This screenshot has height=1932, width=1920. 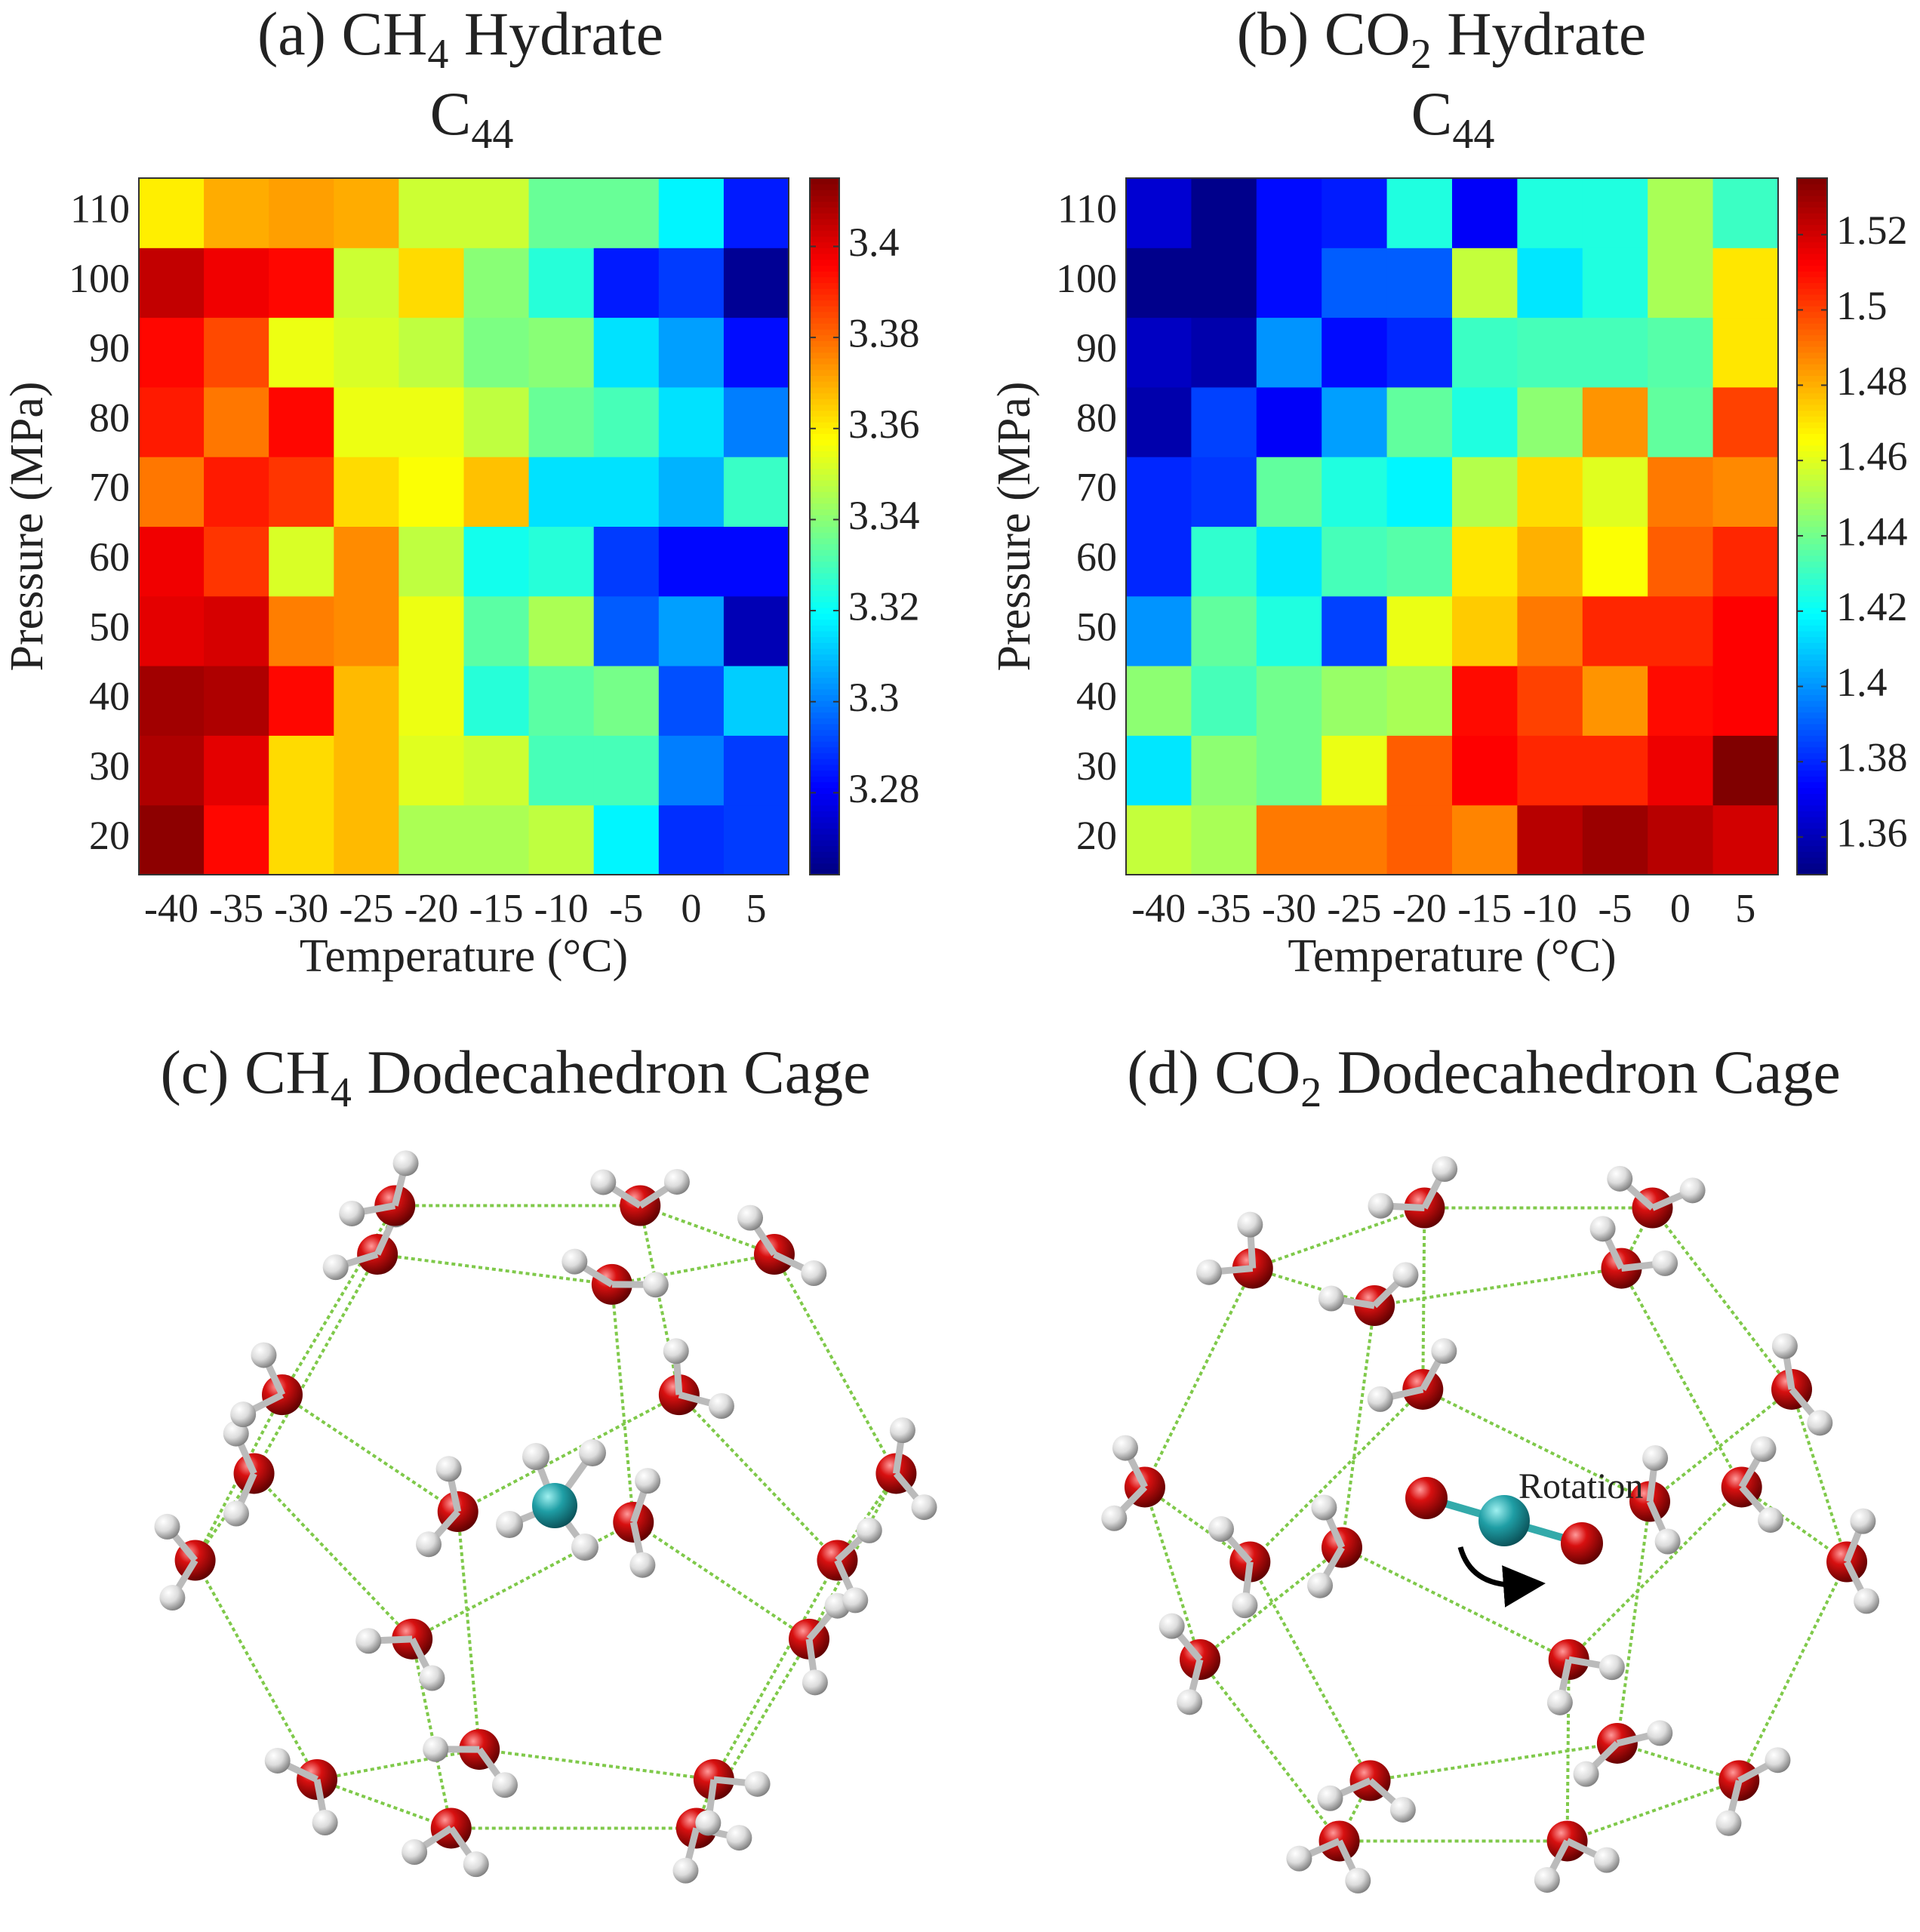 I want to click on chart-subtitle-sub: 44, so click(x=1473, y=134).